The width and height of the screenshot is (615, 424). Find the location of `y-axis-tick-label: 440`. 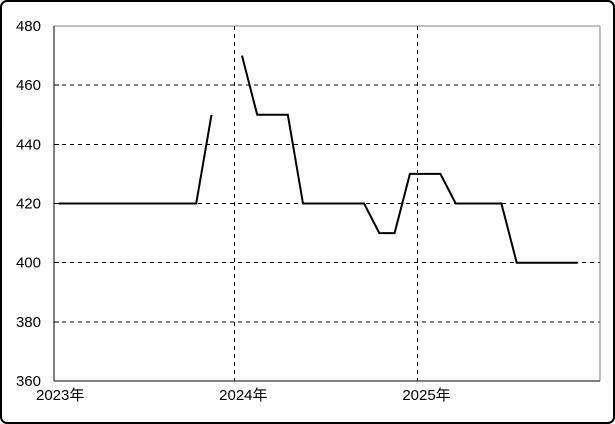

y-axis-tick-label: 440 is located at coordinates (28, 144).